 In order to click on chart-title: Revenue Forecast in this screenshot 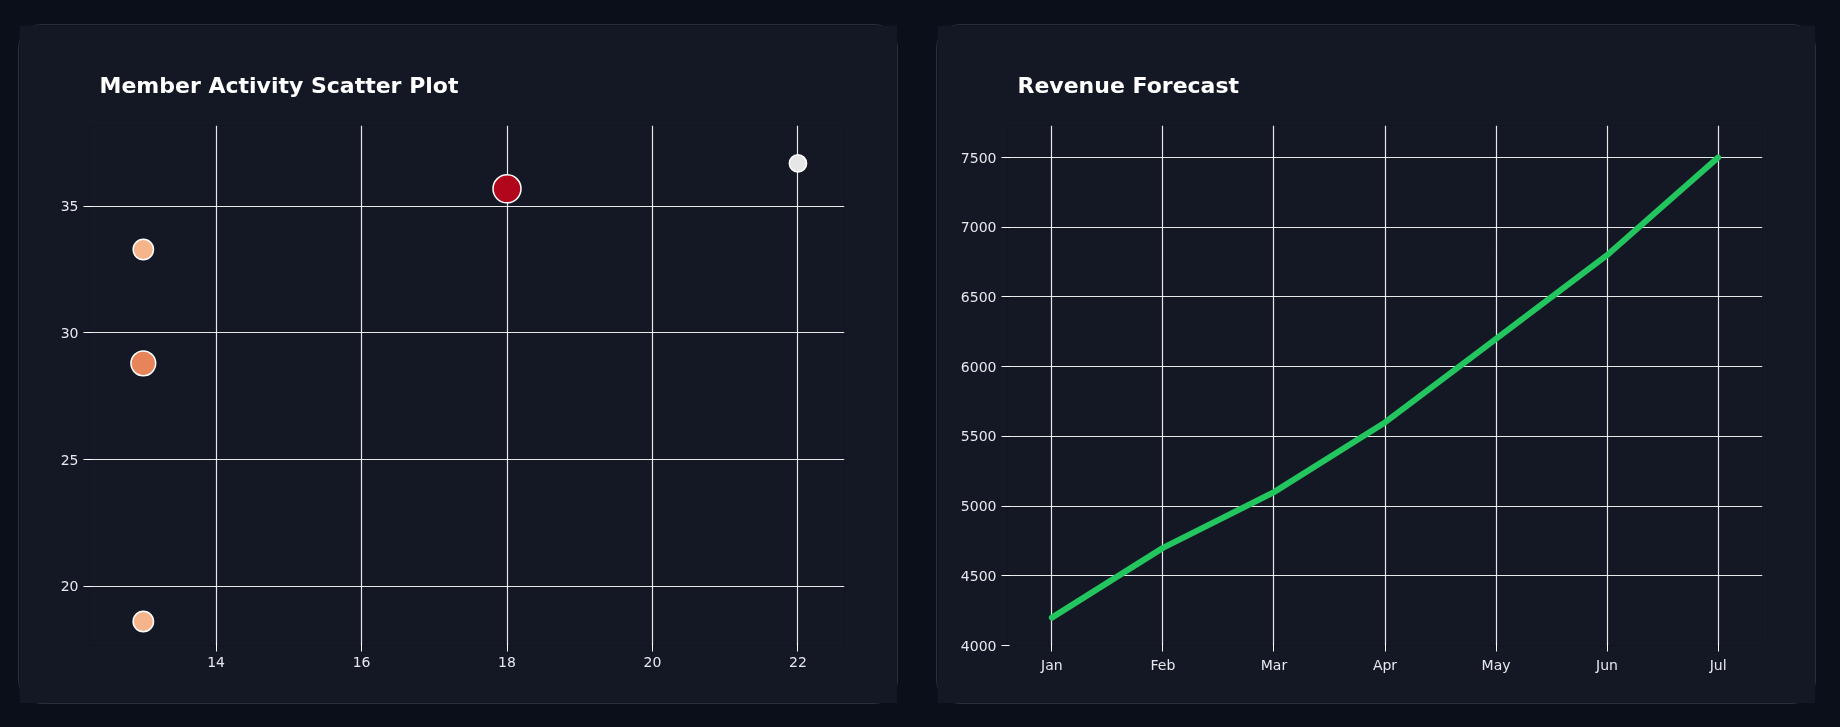, I will do `click(1128, 85)`.